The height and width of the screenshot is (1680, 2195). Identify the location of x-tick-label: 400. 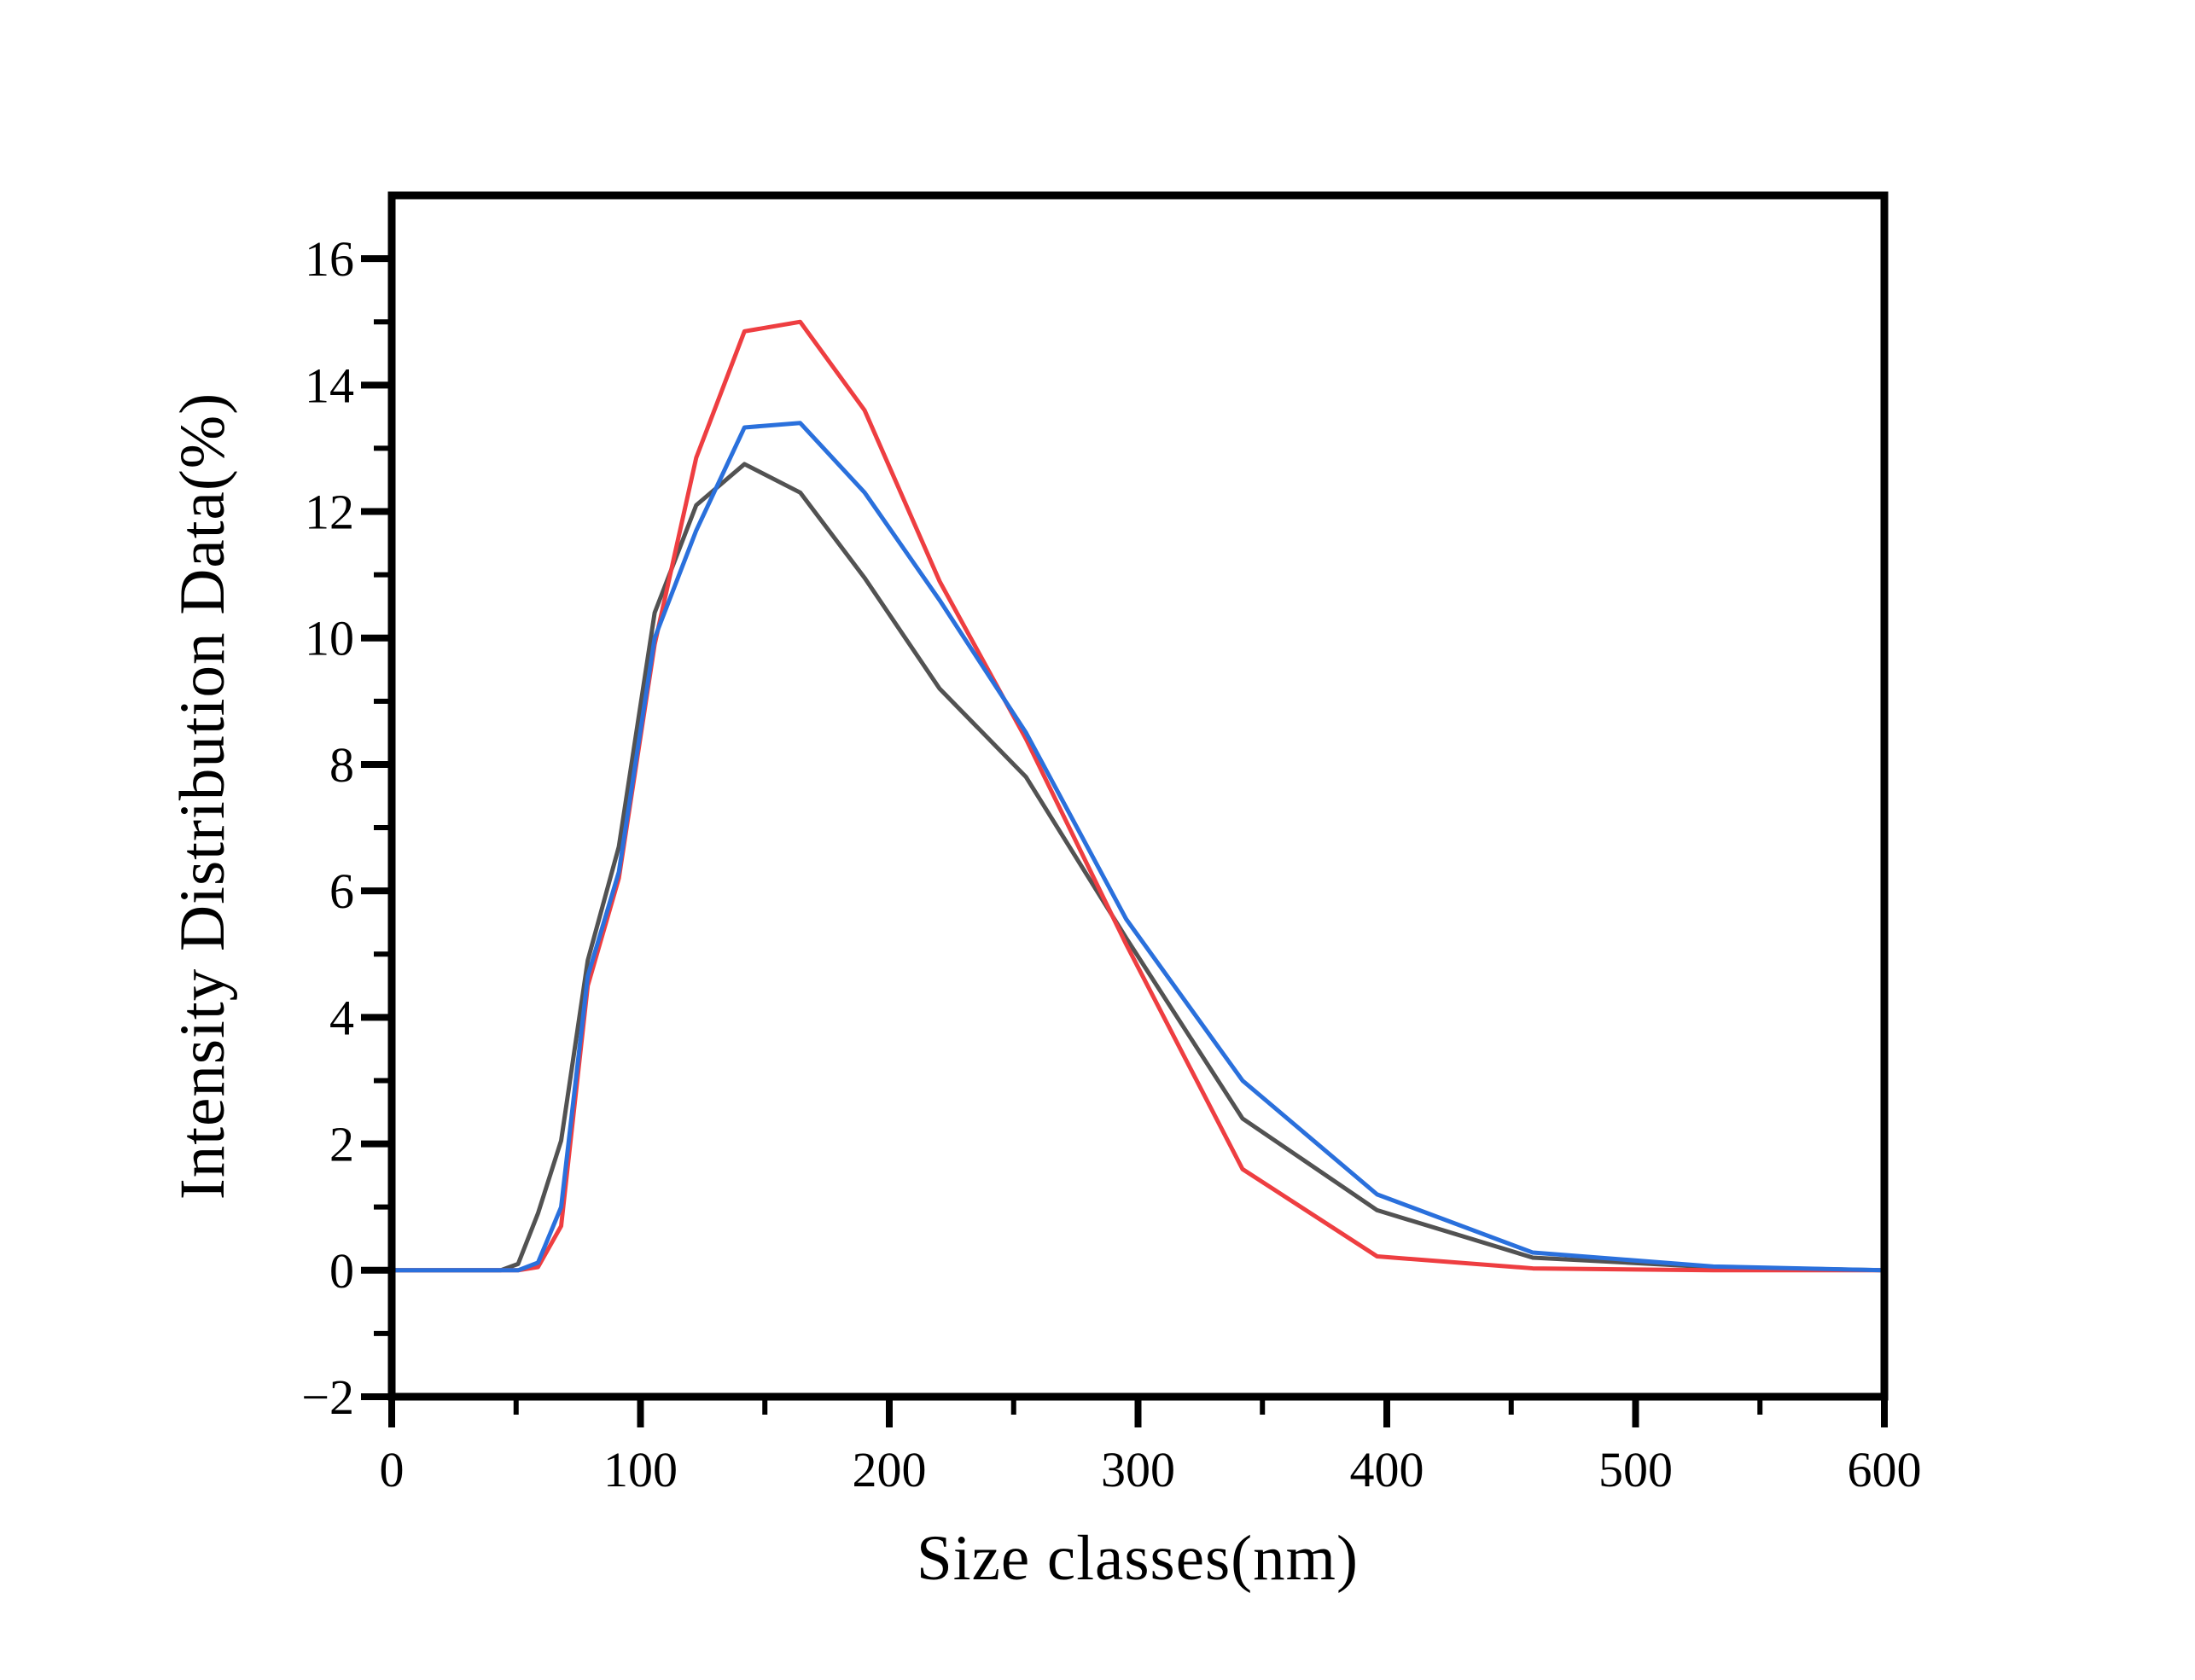
(1387, 1470).